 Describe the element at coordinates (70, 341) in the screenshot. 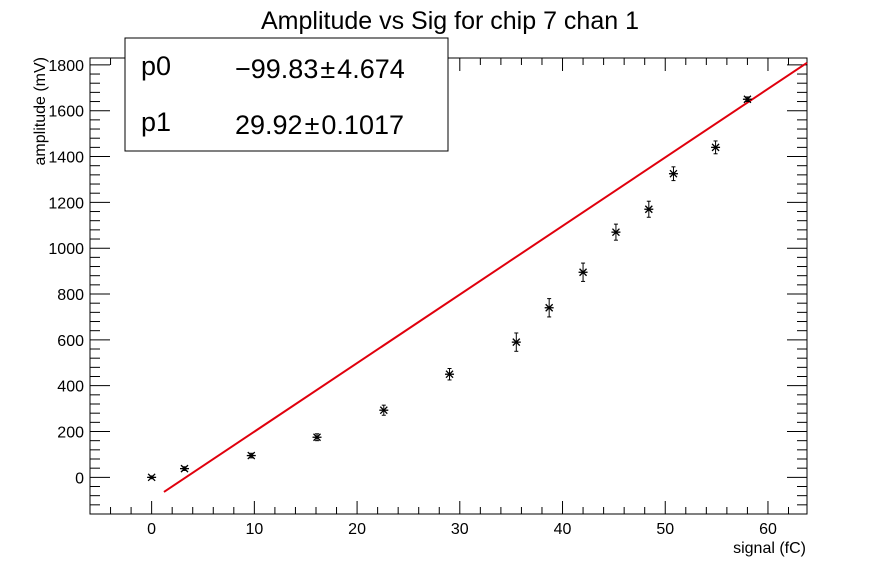

I see `y-tick-label: 600` at that location.